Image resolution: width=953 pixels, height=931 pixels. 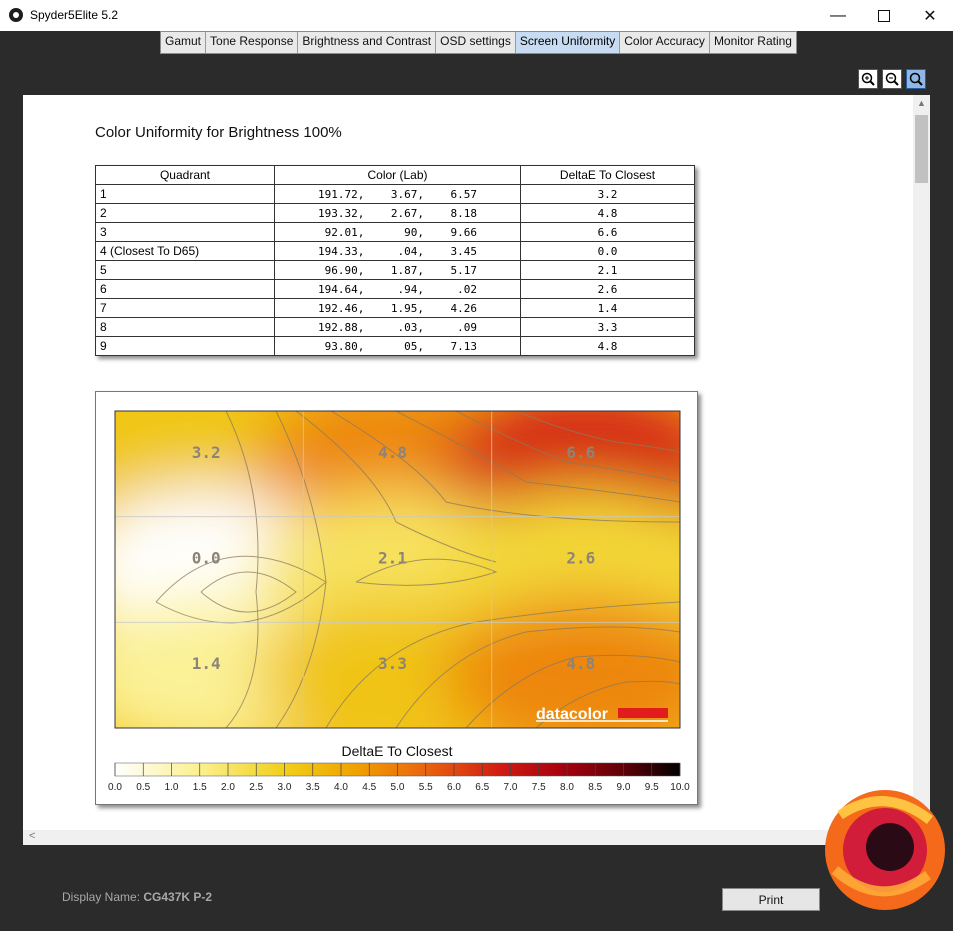 What do you see at coordinates (206, 663) in the screenshot?
I see `cell-value-label-bottom-left: 1.4` at bounding box center [206, 663].